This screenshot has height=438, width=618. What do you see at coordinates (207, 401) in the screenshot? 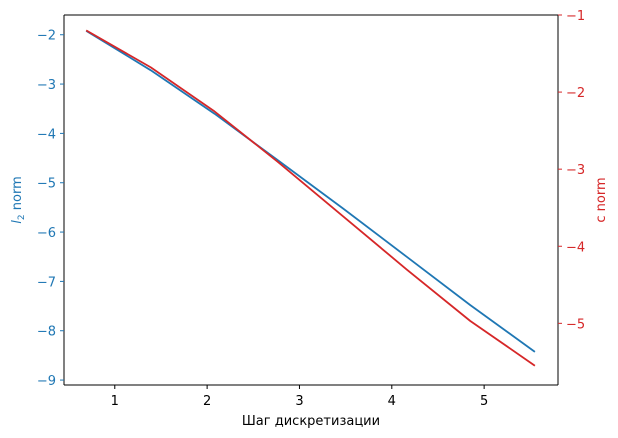
I see `x-tick-label: 2` at bounding box center [207, 401].